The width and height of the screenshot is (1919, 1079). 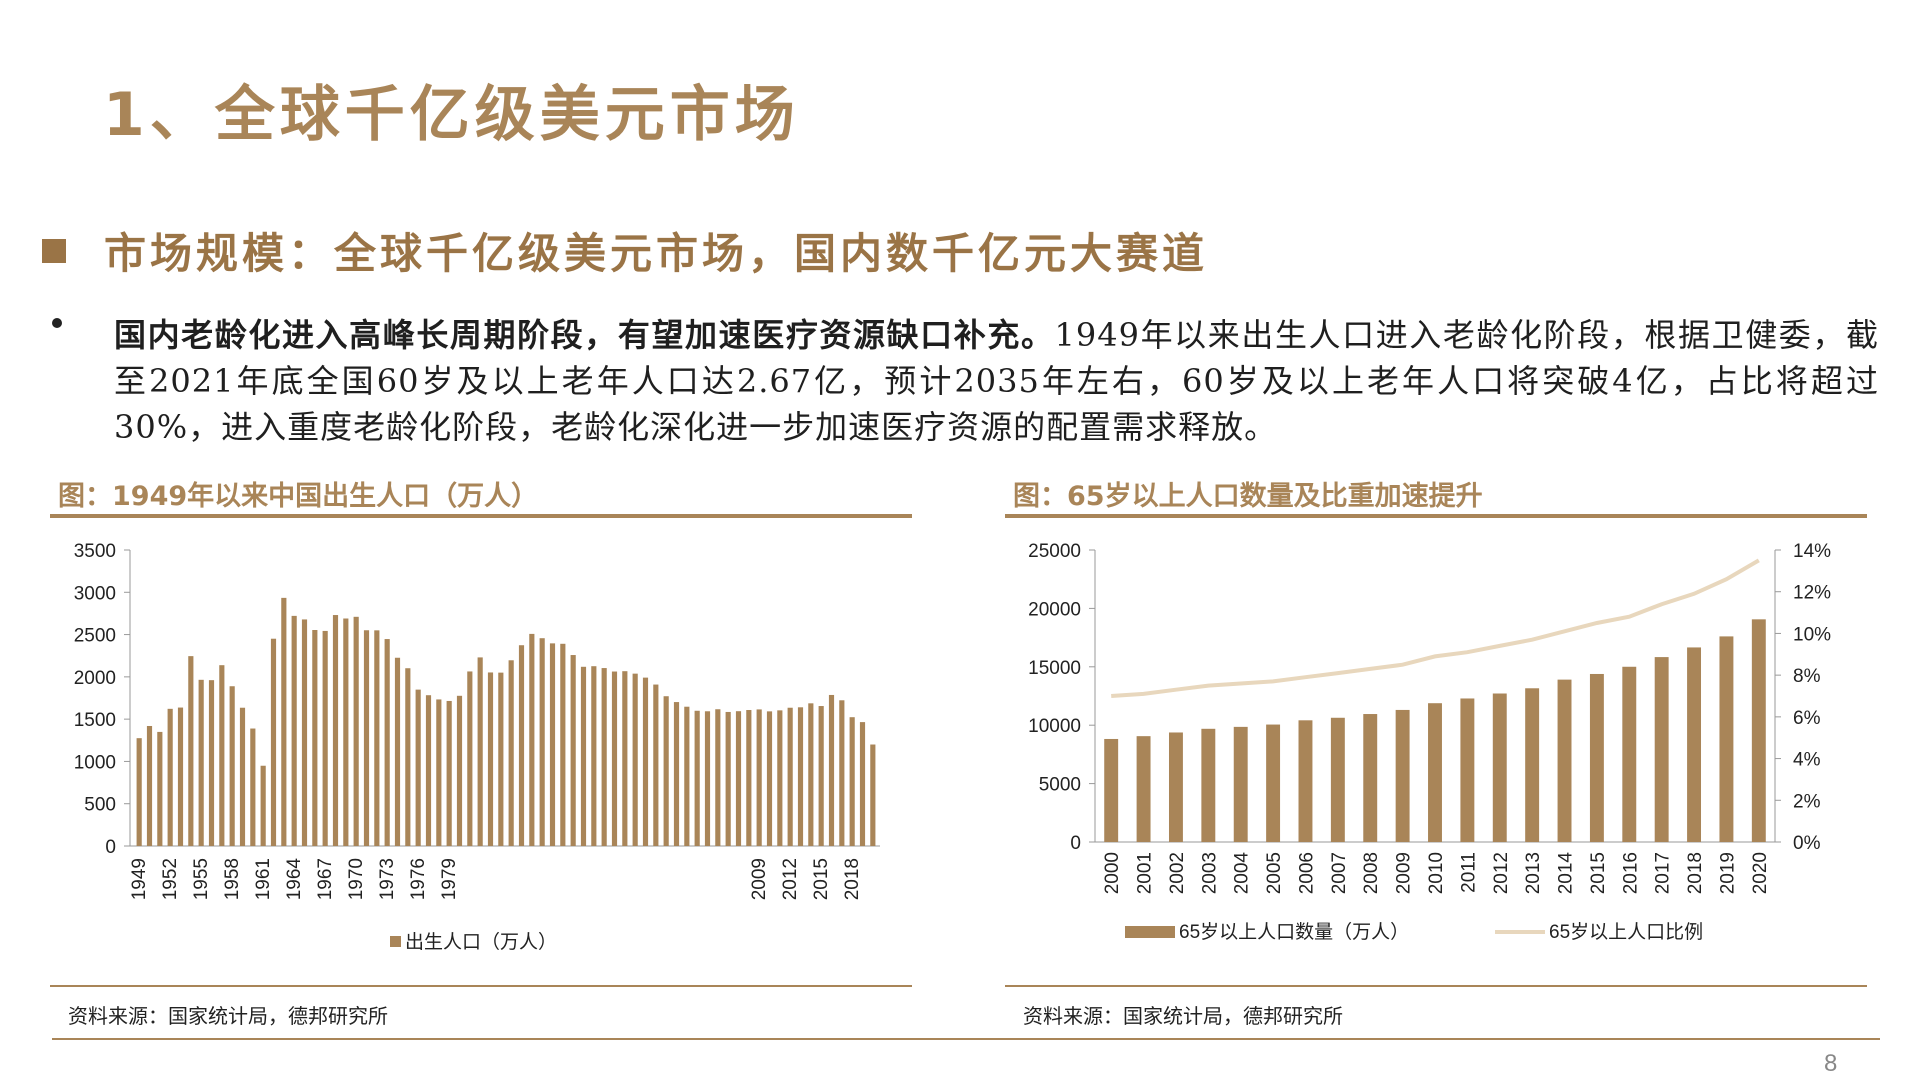 What do you see at coordinates (780, 778) in the screenshot?
I see `left-bar-2011` at bounding box center [780, 778].